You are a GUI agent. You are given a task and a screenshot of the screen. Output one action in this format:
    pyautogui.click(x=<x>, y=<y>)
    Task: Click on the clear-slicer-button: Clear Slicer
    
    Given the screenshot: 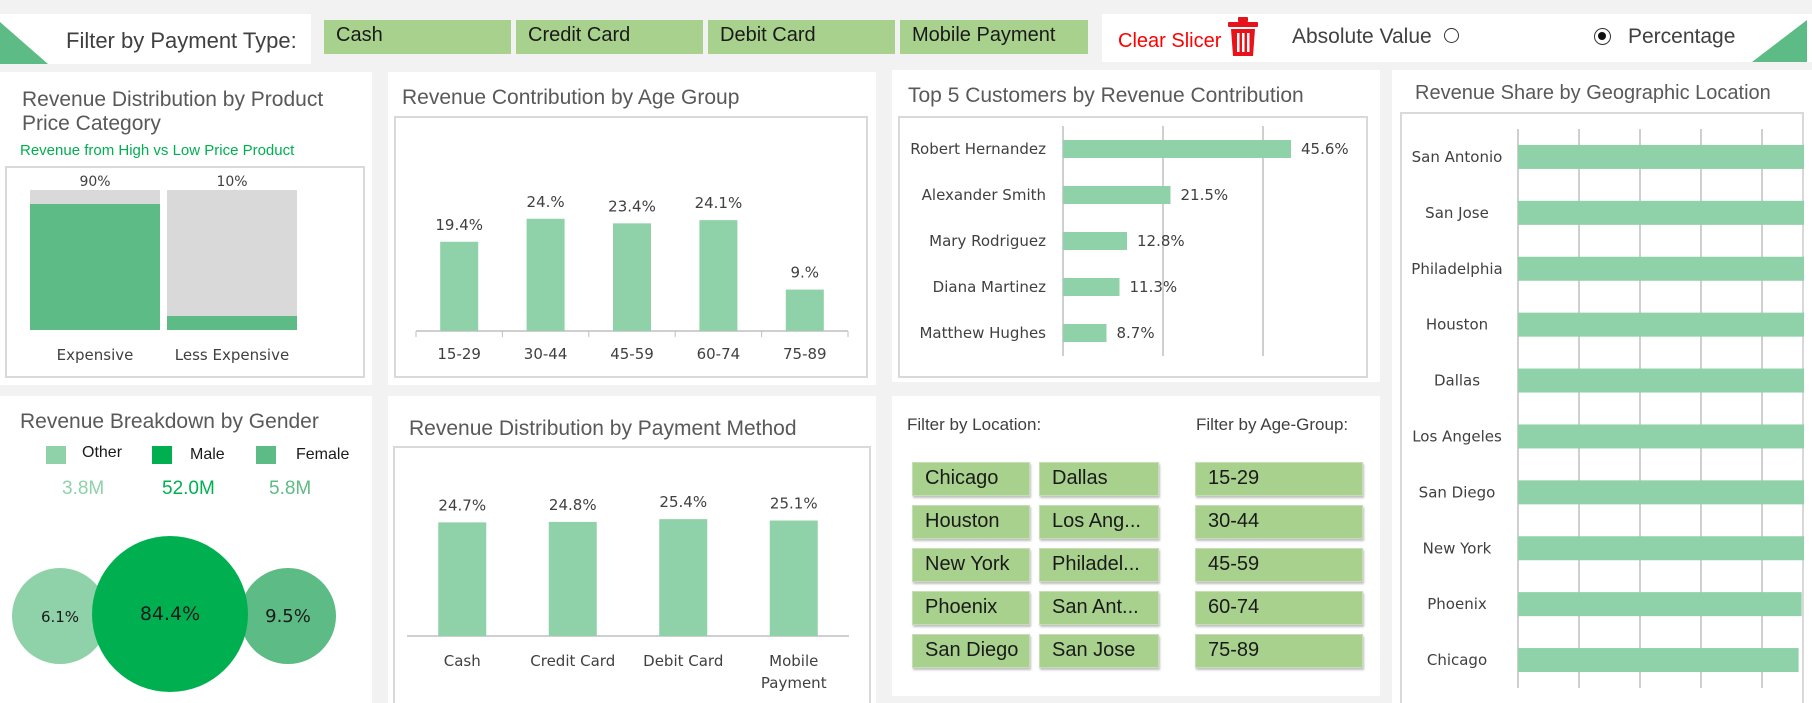 What is the action you would take?
    pyautogui.click(x=1191, y=38)
    